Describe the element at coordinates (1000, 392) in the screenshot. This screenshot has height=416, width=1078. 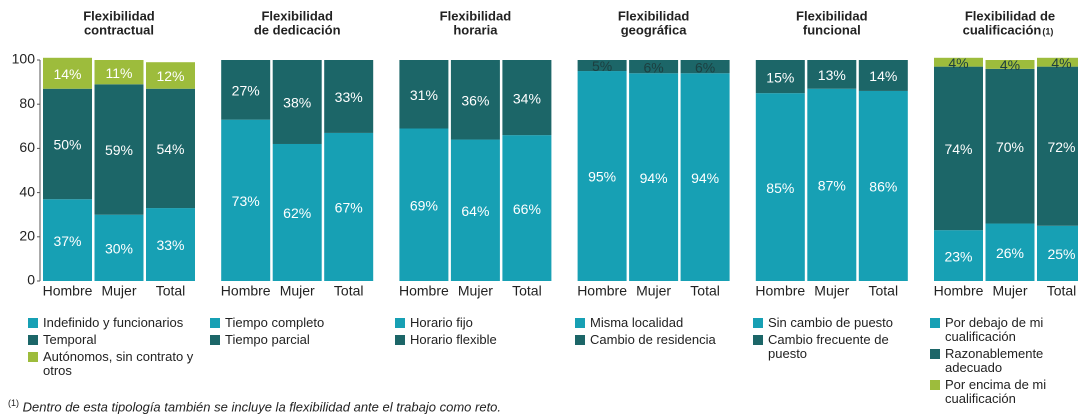
I see `legend-item: Por encima de mi cualificación` at that location.